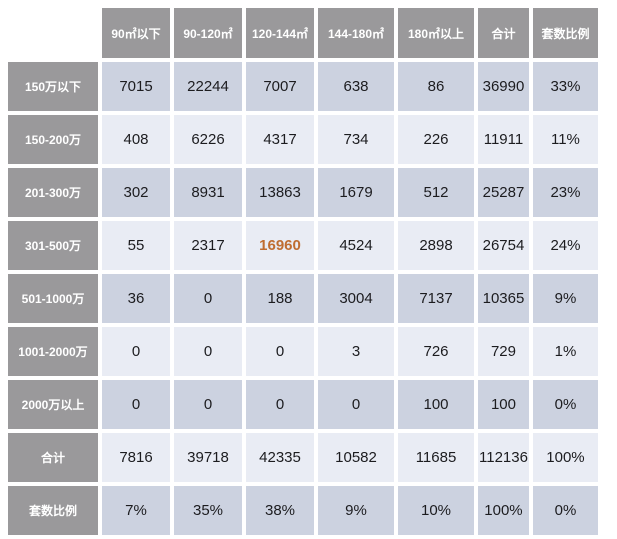 This screenshot has width=617, height=539. Describe the element at coordinates (53, 510) in the screenshot. I see `row-header-unit-ratio: 套数比例` at that location.